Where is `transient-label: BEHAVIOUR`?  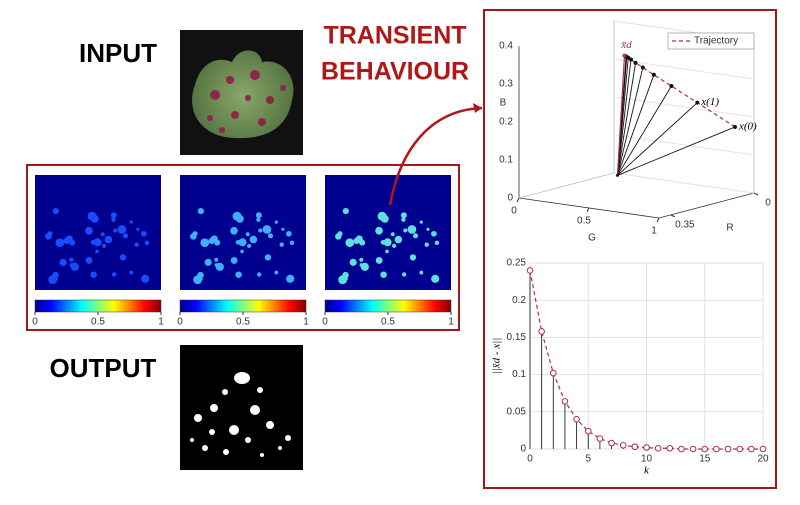
transient-label: BEHAVIOUR is located at coordinates (395, 72).